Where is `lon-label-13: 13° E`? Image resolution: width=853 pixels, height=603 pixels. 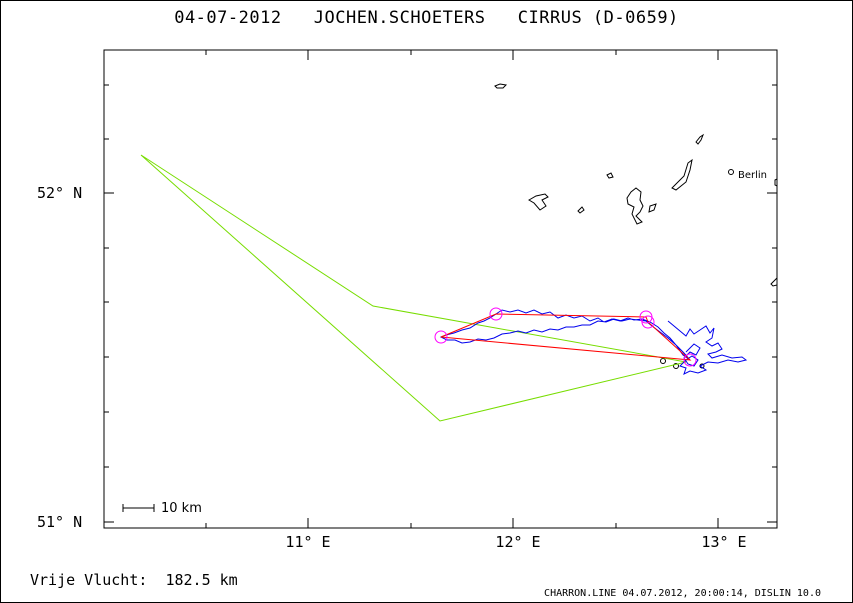
lon-label-13: 13° E is located at coordinates (724, 542).